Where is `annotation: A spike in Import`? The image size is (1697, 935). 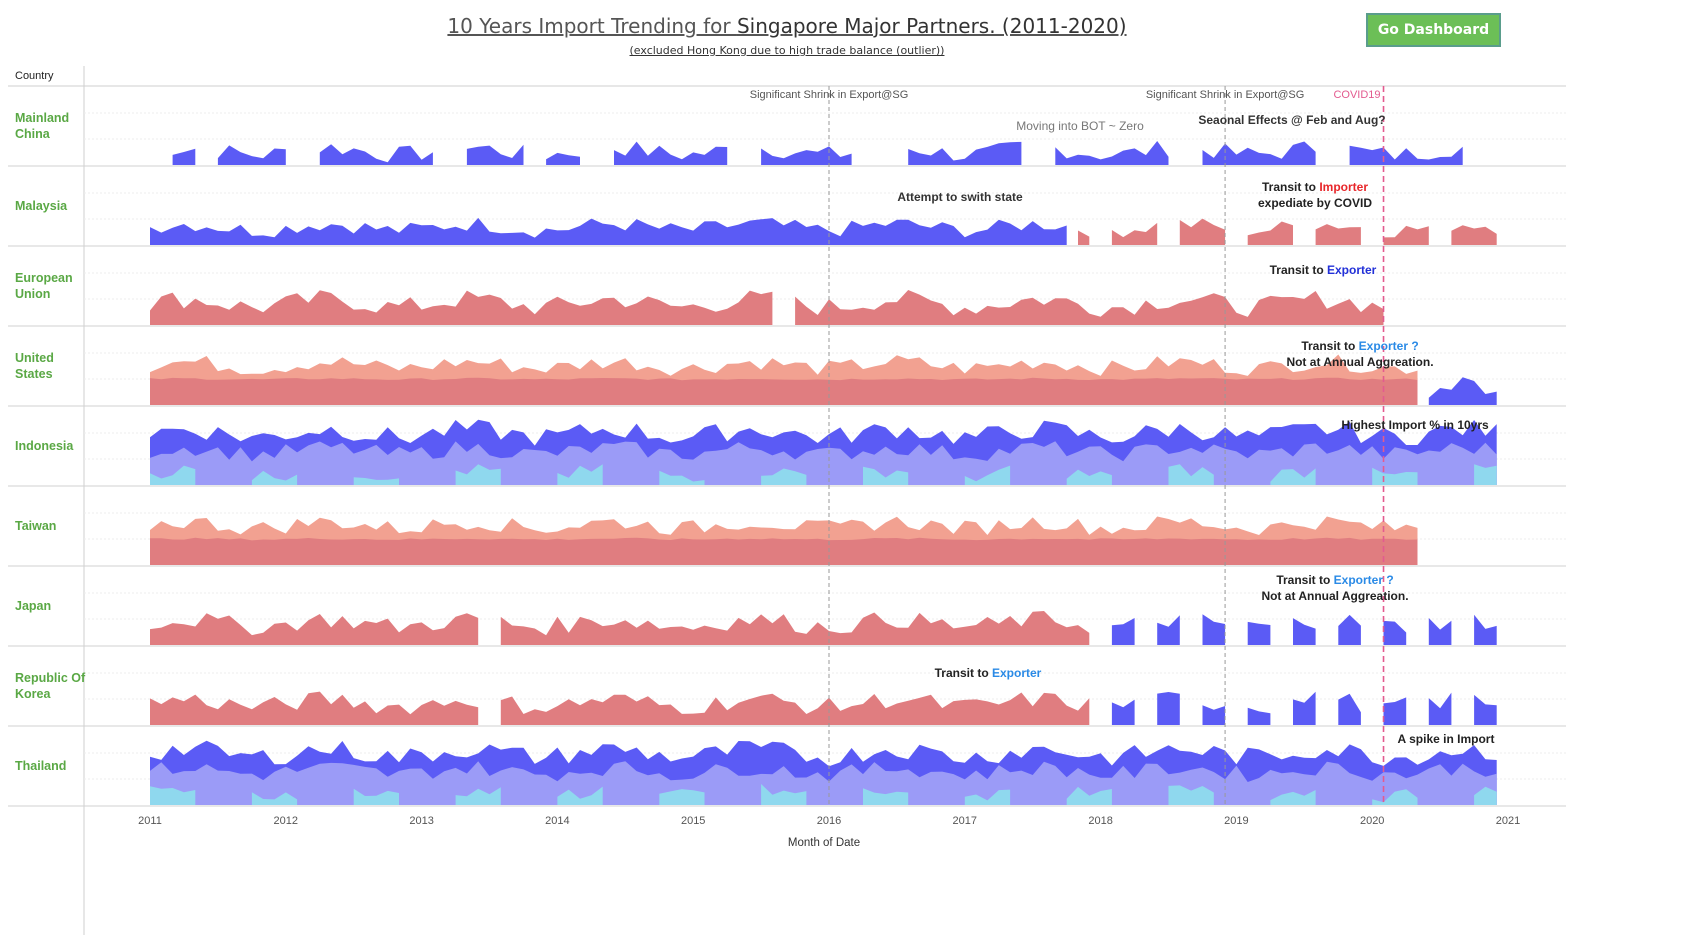 annotation: A spike in Import is located at coordinates (1446, 739).